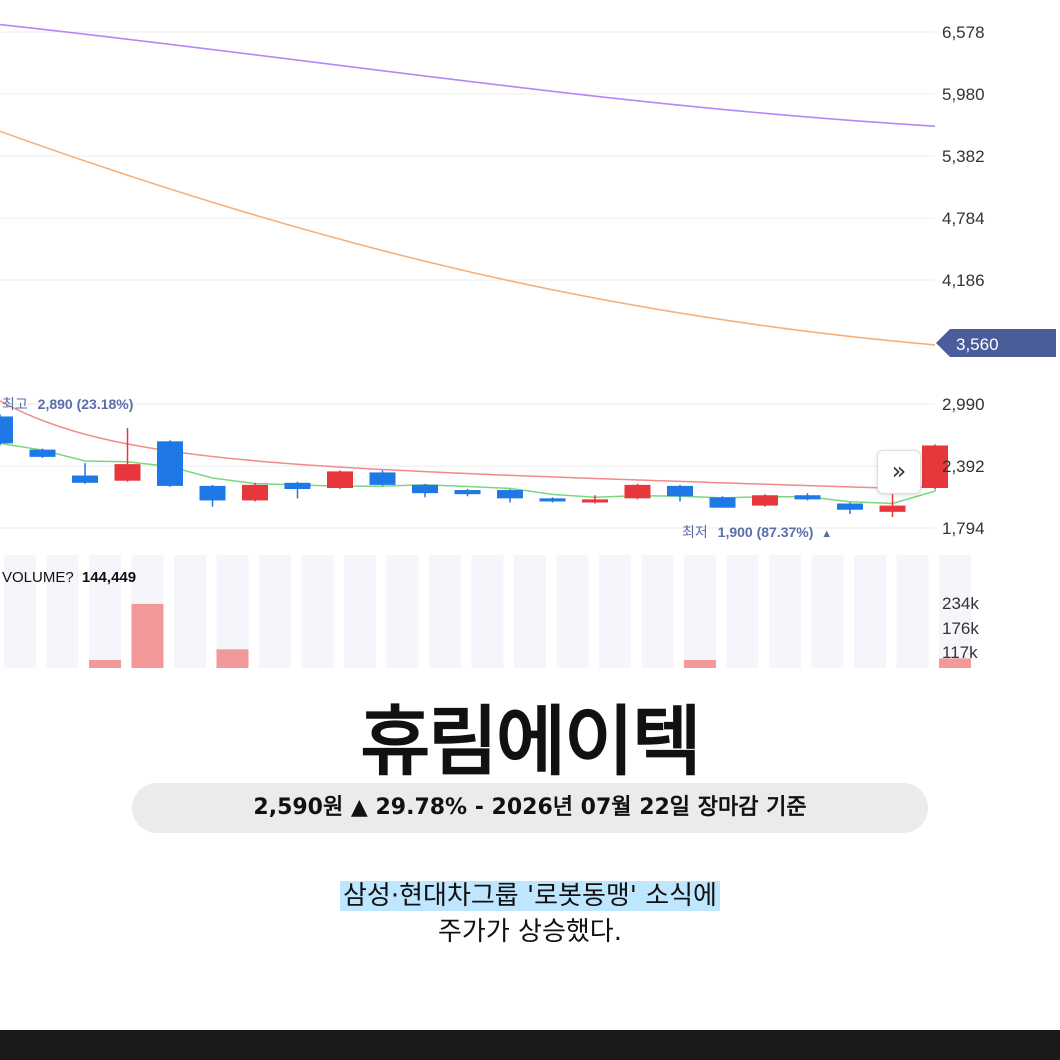 The width and height of the screenshot is (1060, 1060). What do you see at coordinates (86, 404) in the screenshot?
I see `high-note-value: 2,890 (23.18%)` at bounding box center [86, 404].